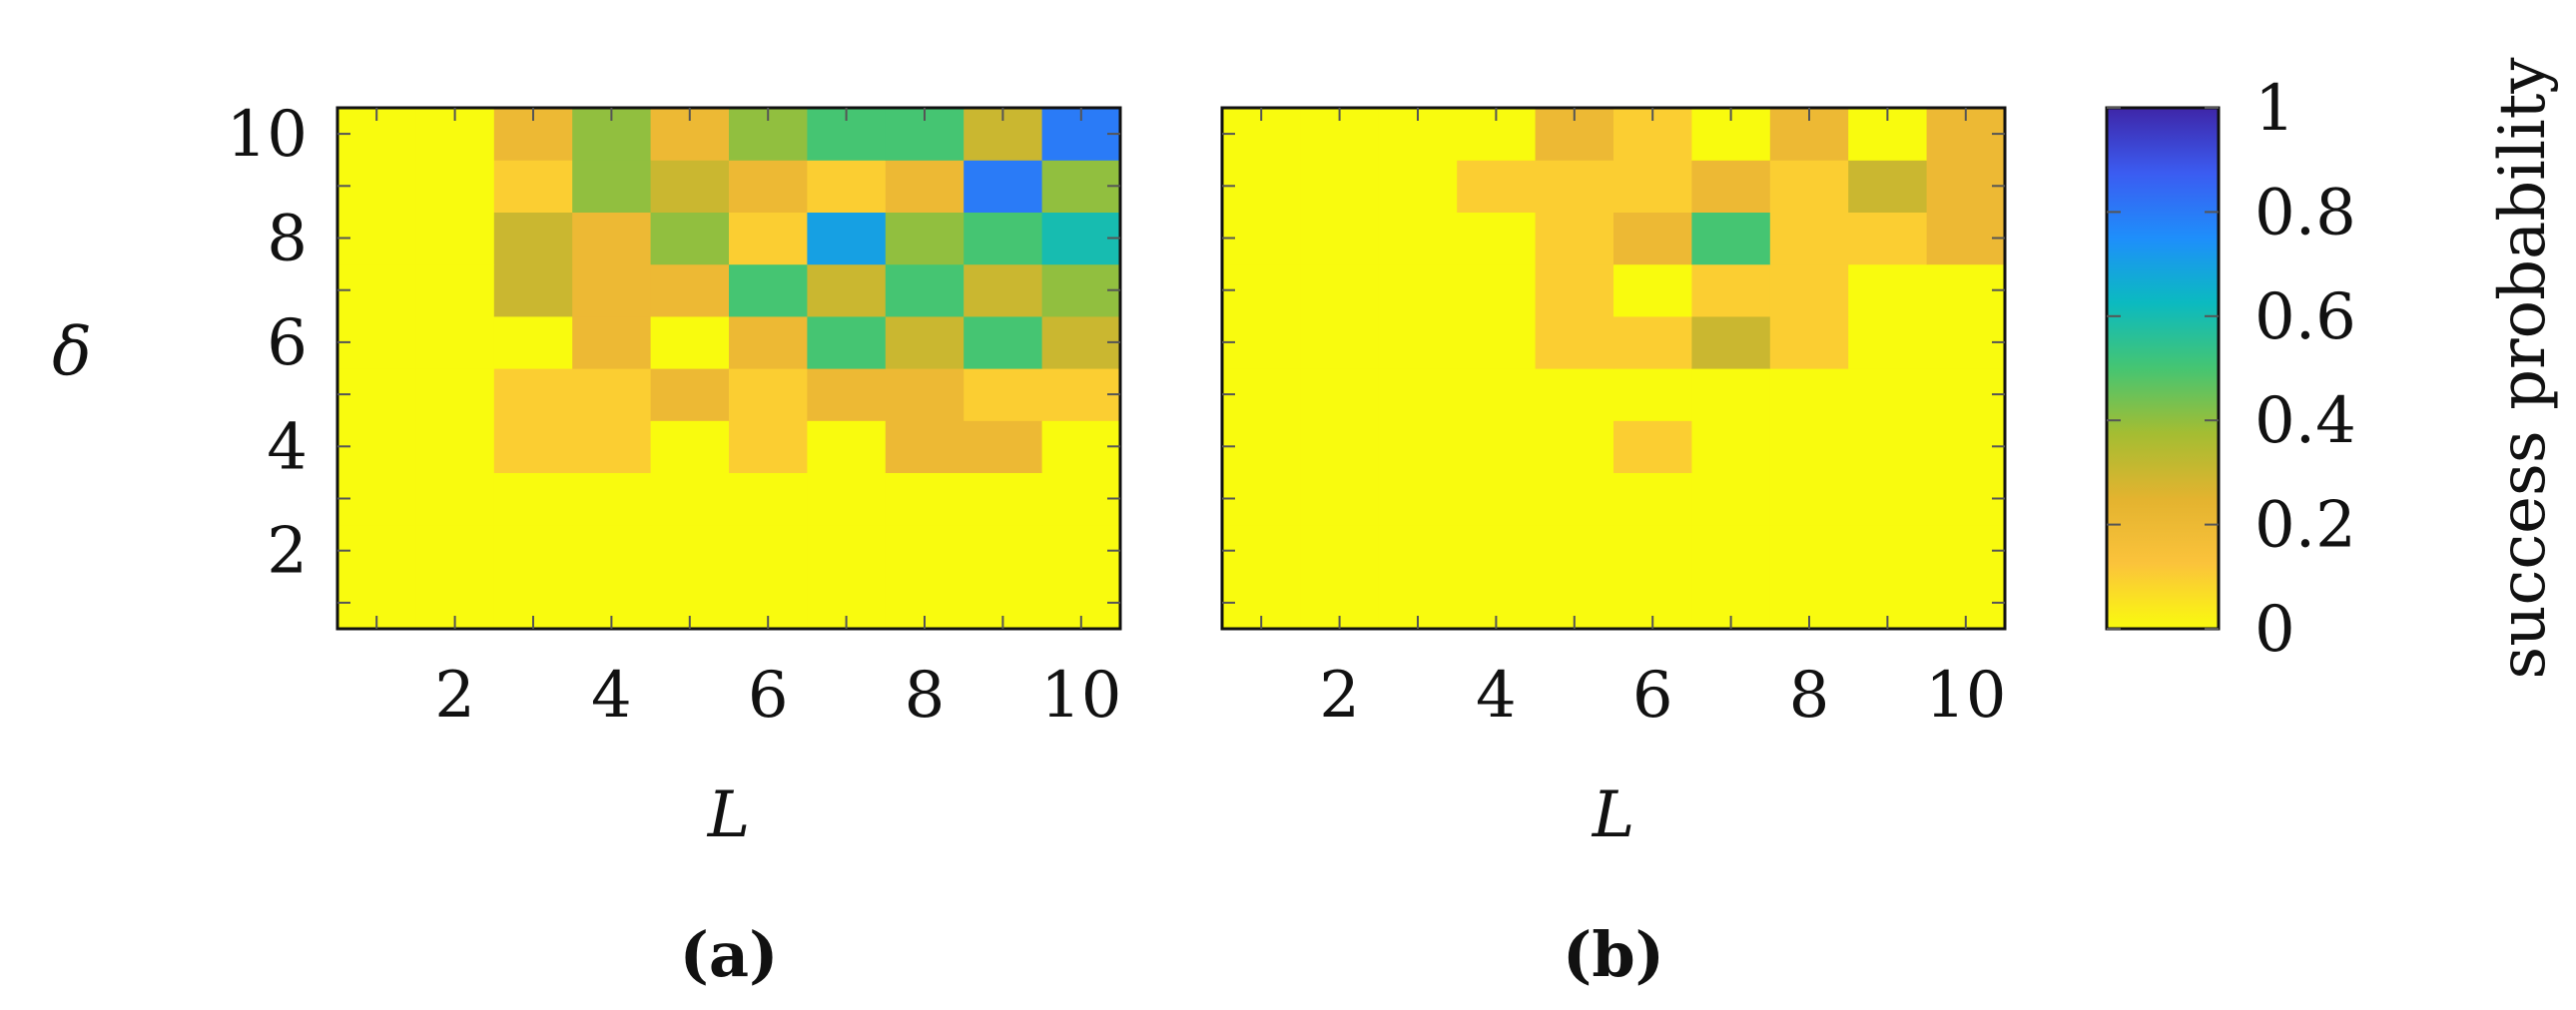 The height and width of the screenshot is (1010, 2576). I want to click on x-tick-label: 8, so click(1809, 696).